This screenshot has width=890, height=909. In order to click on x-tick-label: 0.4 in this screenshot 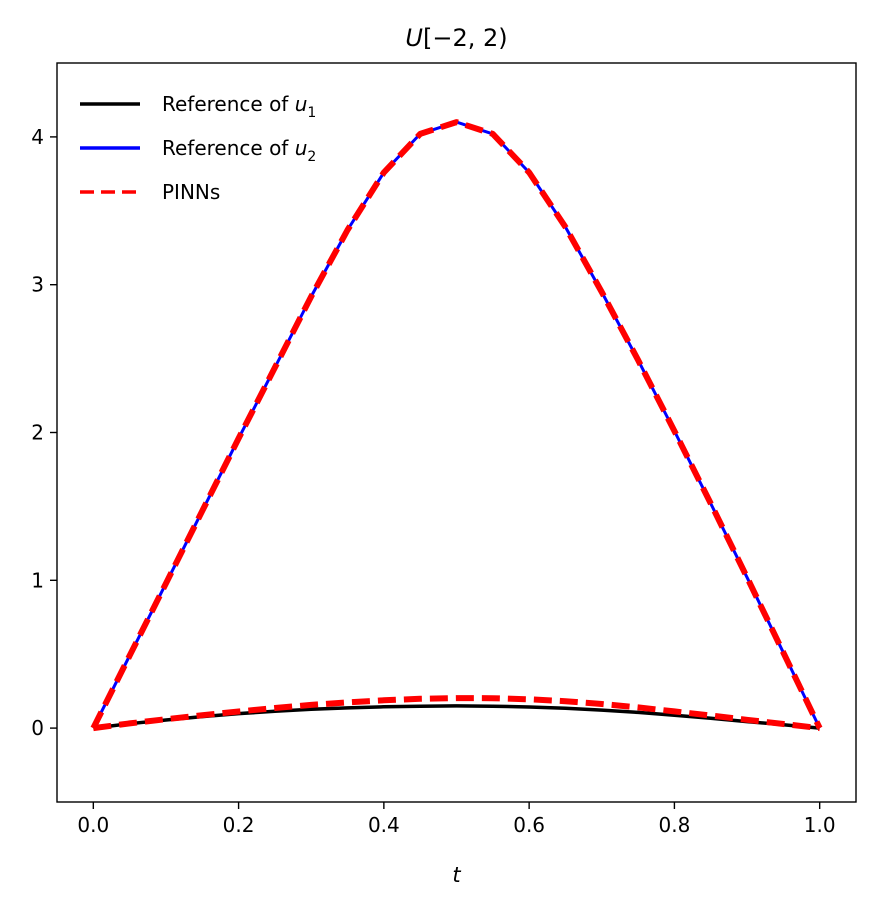, I will do `click(384, 825)`.